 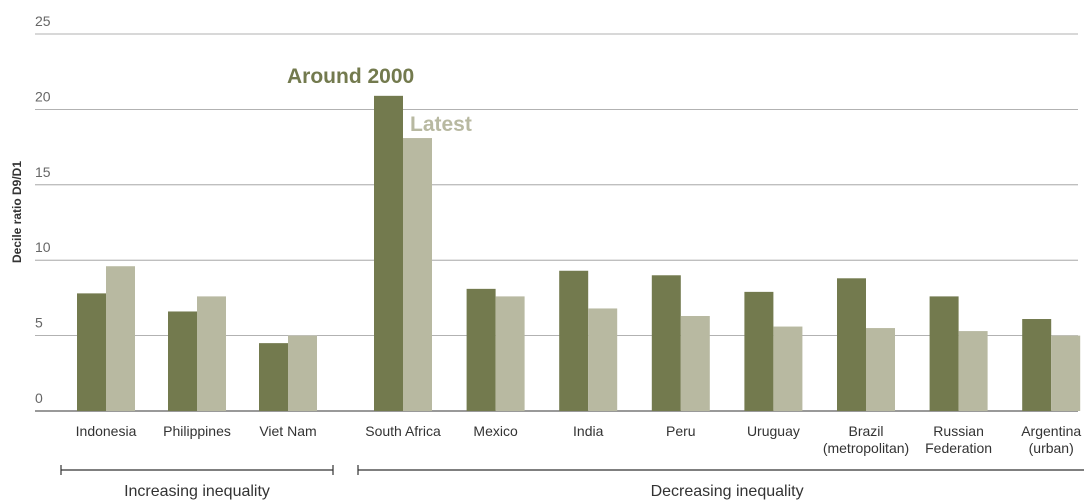 I want to click on category-label: (urban), so click(x=1051, y=448).